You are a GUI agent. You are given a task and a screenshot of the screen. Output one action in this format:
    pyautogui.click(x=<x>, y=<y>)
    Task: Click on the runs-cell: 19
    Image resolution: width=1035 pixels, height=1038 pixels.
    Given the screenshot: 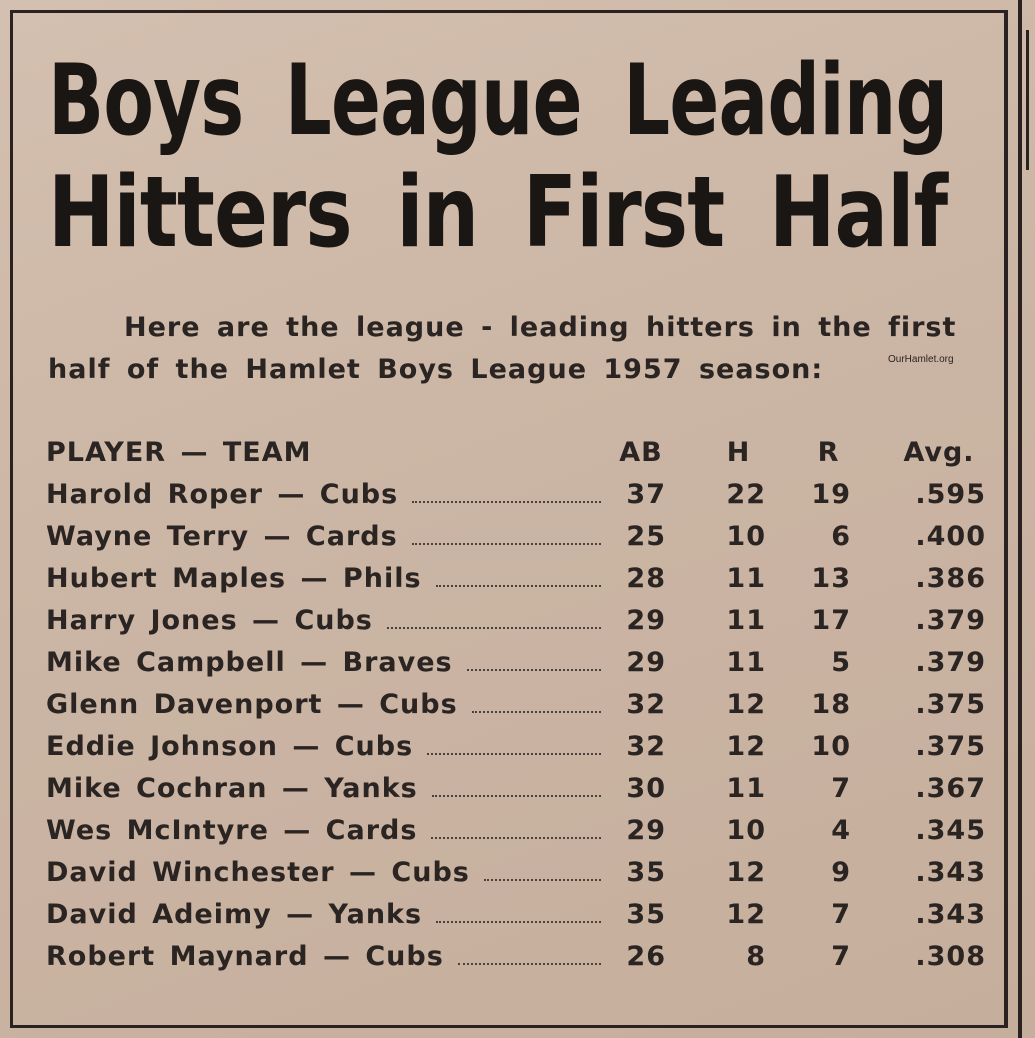 What is the action you would take?
    pyautogui.click(x=831, y=494)
    